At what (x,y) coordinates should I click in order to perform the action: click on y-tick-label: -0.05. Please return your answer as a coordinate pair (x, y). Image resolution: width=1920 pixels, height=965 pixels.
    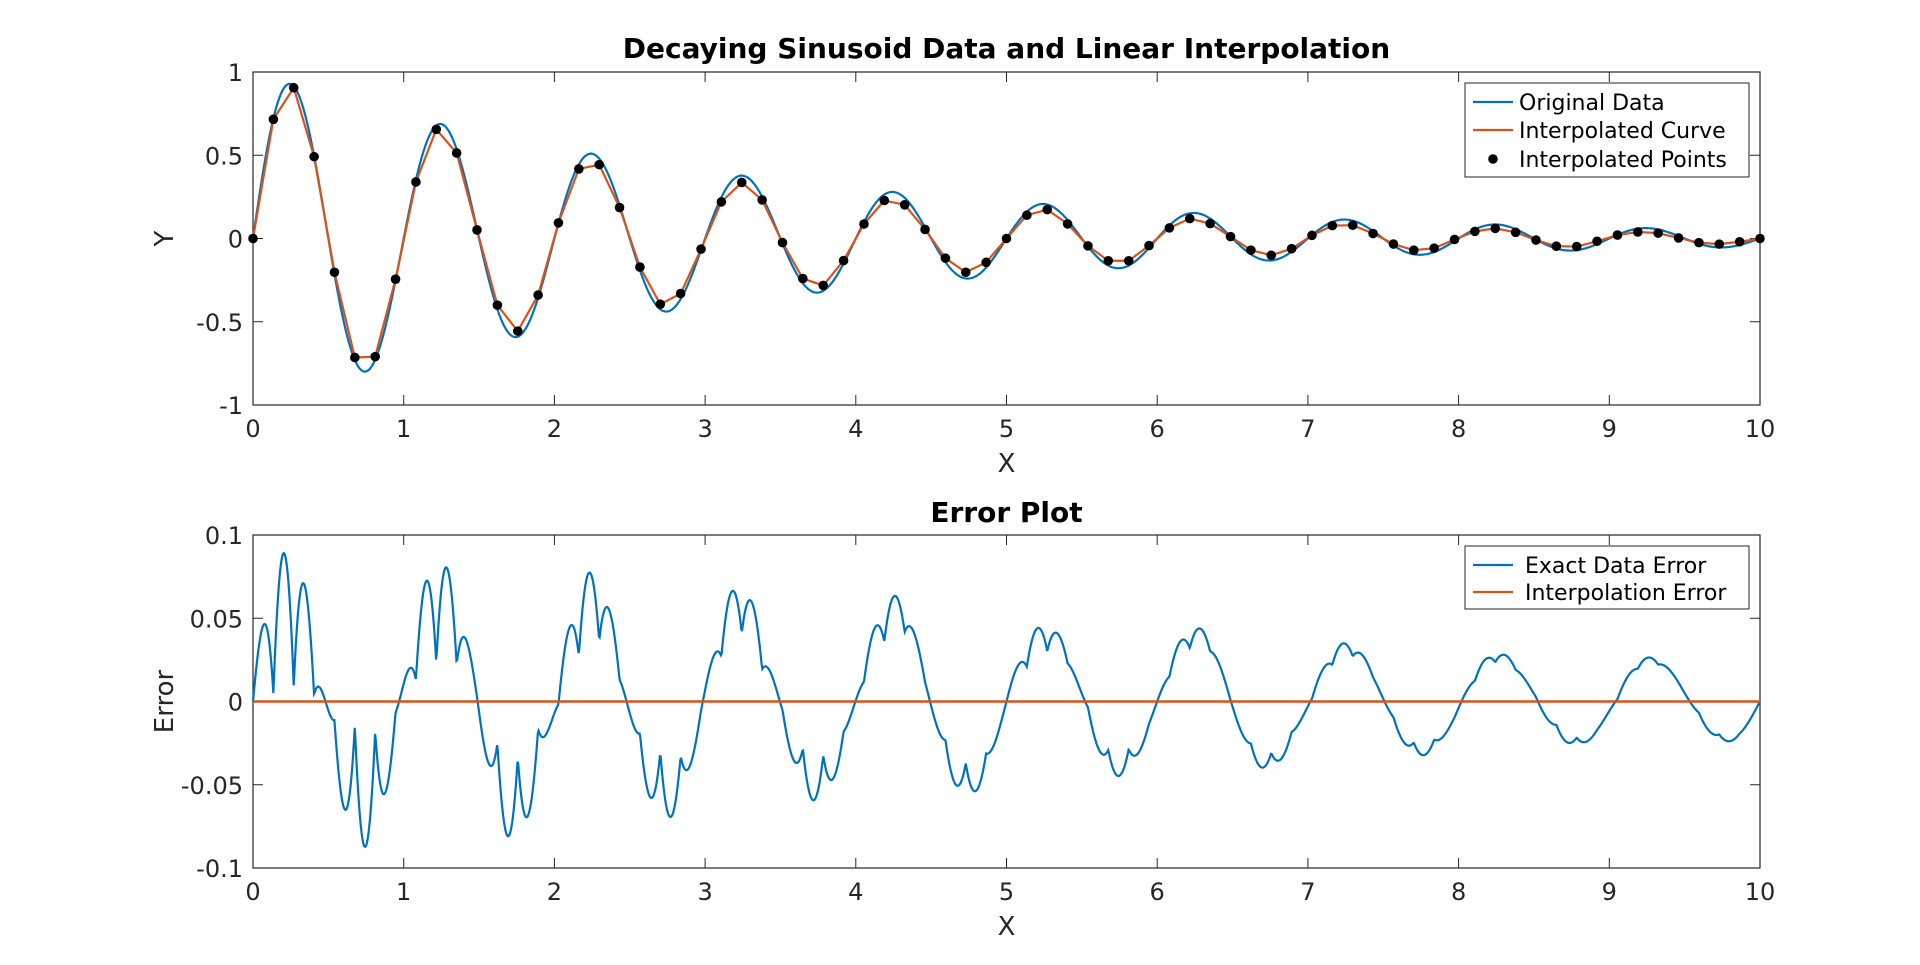
    Looking at the image, I should click on (212, 786).